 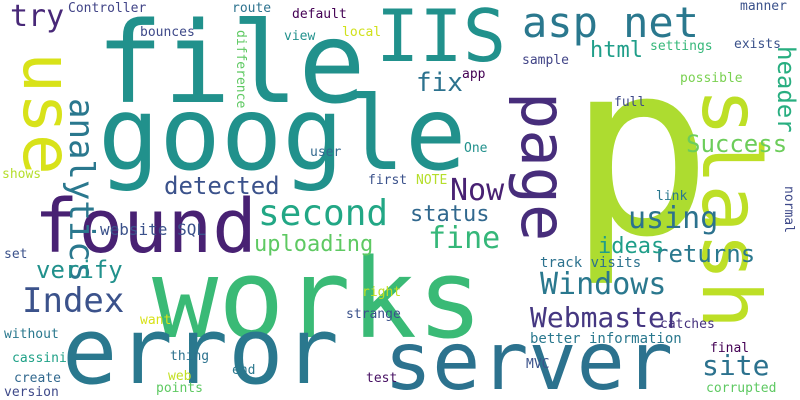 I want to click on word-default: default, so click(x=319, y=14).